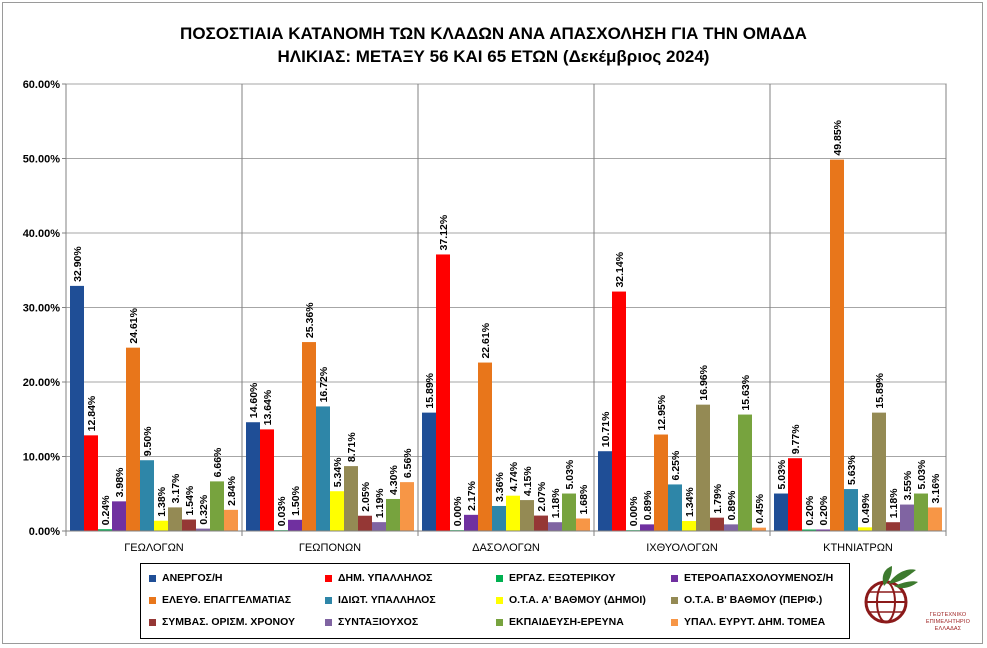 The width and height of the screenshot is (987, 648). I want to click on y-tick-label: 20.00%, so click(42, 383).